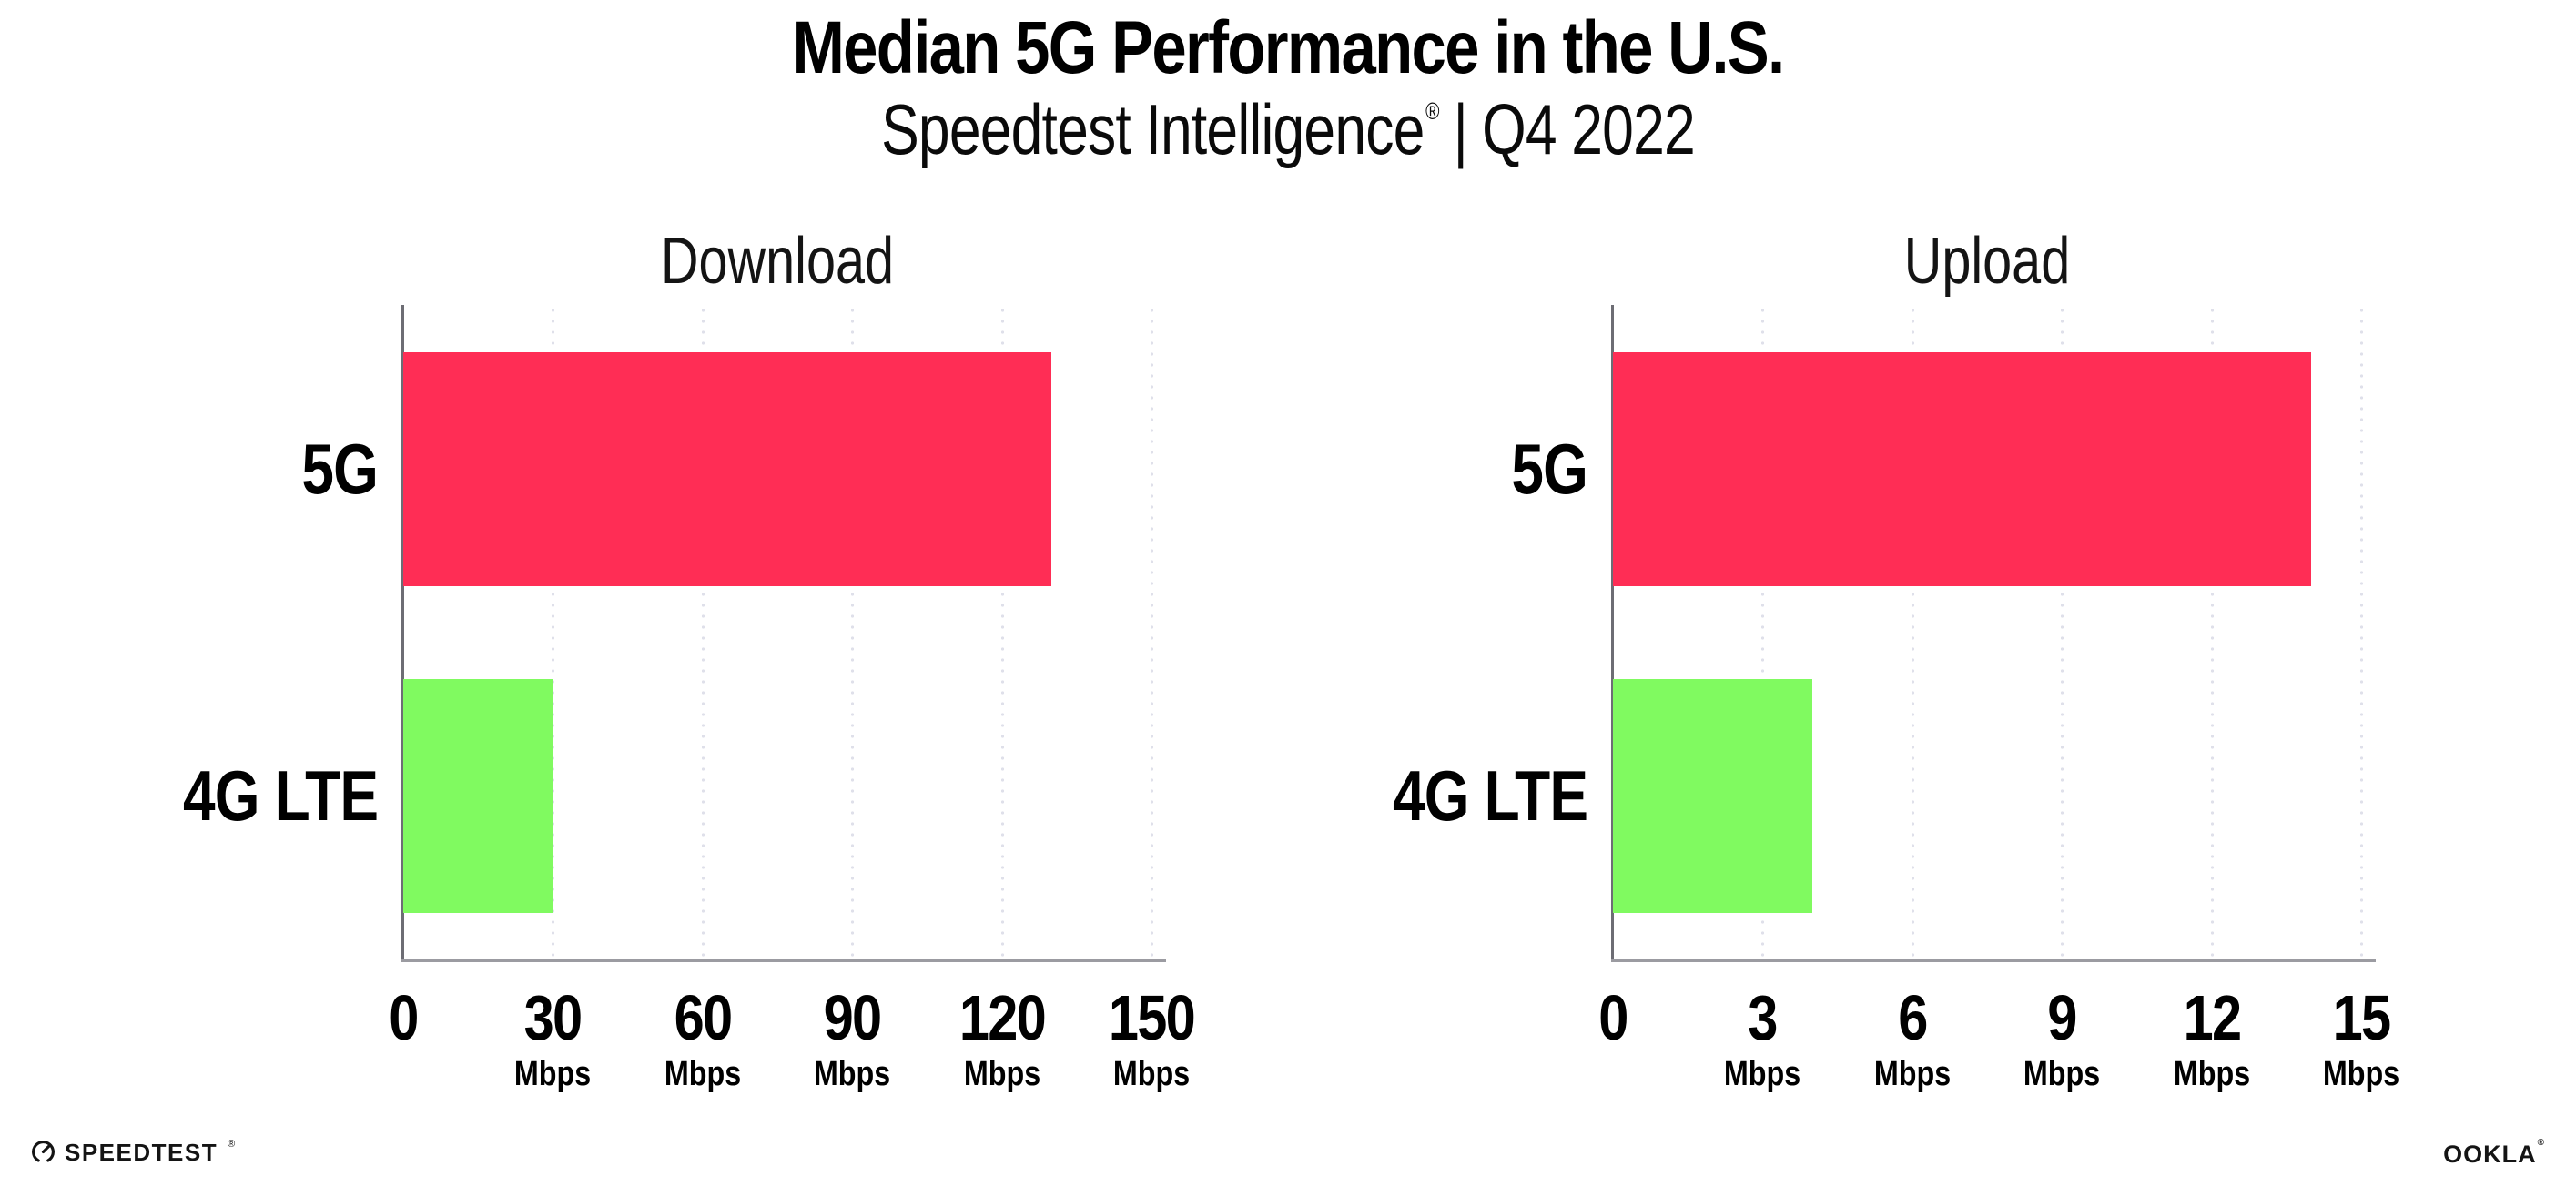 The height and width of the screenshot is (1197, 2576). Describe the element at coordinates (1288, 48) in the screenshot. I see `page-title: Median 5G Performance in the U.S.` at that location.